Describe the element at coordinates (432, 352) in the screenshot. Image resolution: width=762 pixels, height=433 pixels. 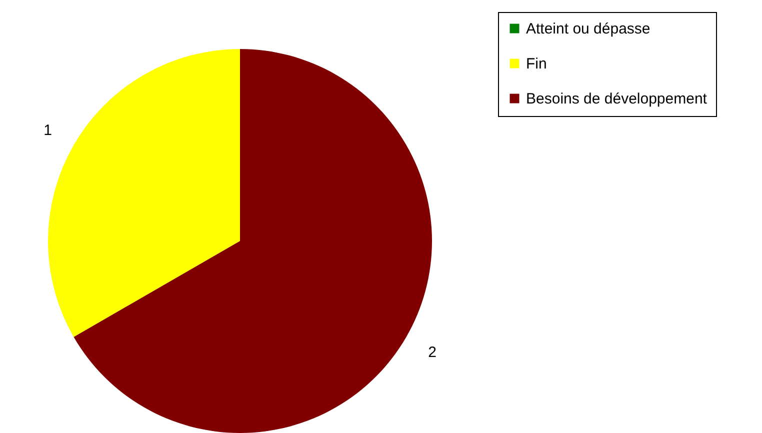
I see `data-label: 2` at that location.